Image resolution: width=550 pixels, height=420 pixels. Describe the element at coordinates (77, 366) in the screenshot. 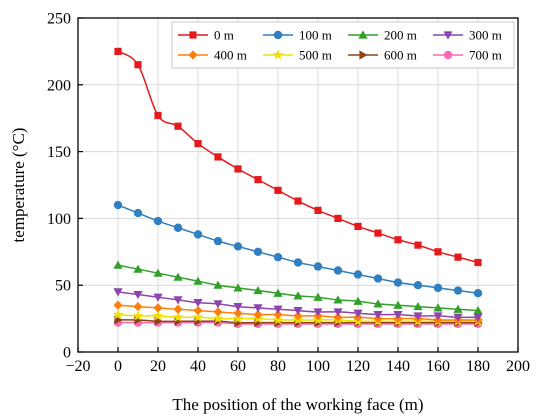

I see `x-tick-label: −20` at that location.